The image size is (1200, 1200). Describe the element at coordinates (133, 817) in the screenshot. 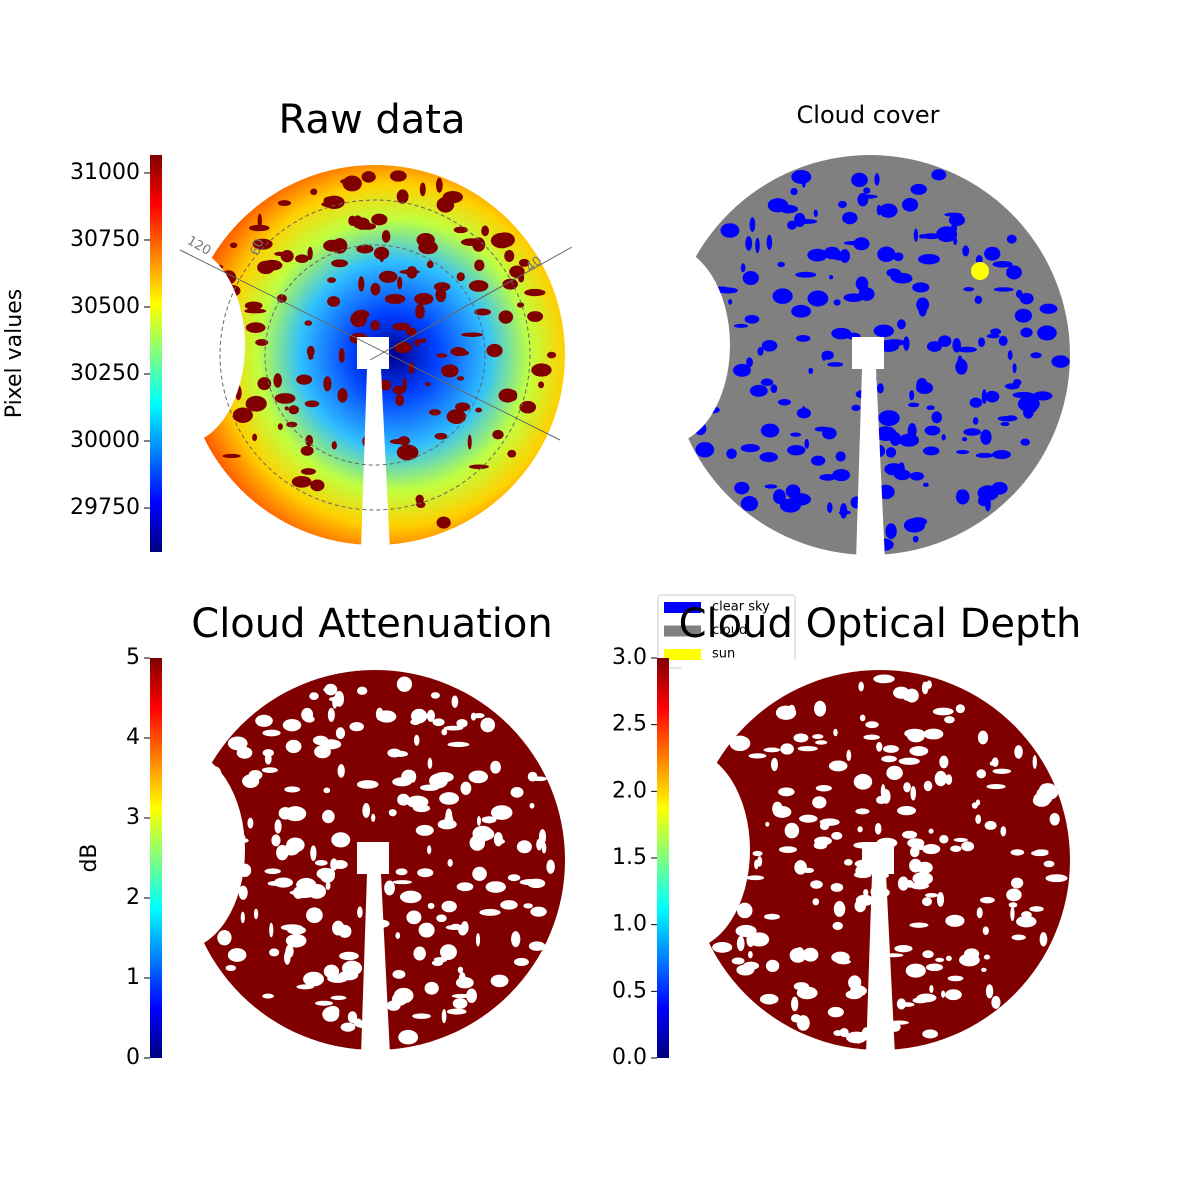

I see `colorbar-tick-label: 3` at that location.